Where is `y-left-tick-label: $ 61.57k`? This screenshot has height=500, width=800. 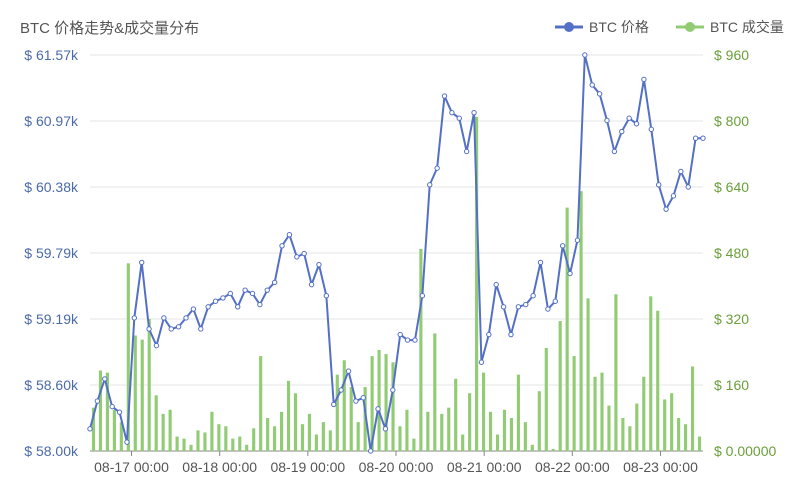 y-left-tick-label: $ 61.57k is located at coordinates (51, 55).